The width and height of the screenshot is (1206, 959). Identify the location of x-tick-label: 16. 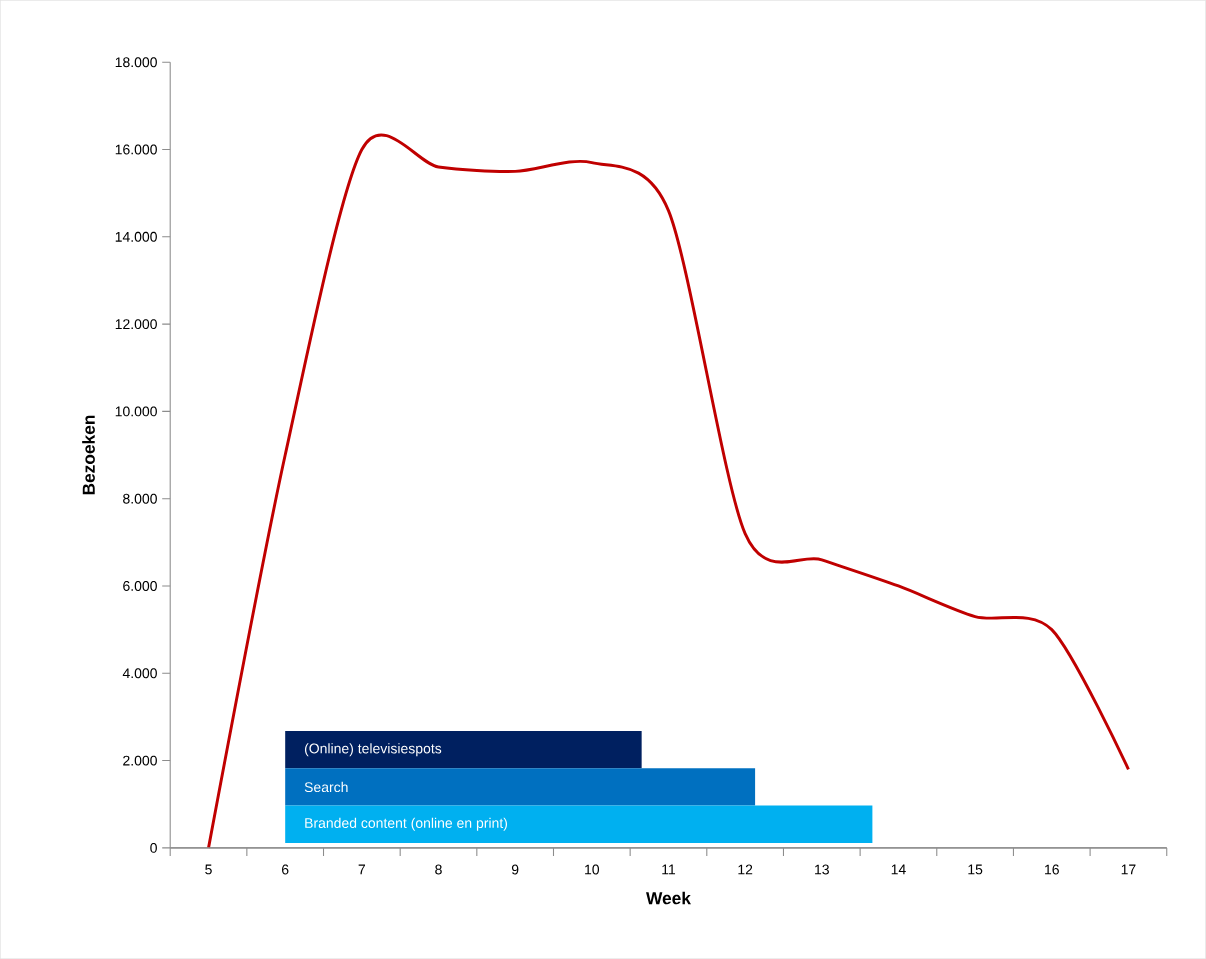
(1052, 869).